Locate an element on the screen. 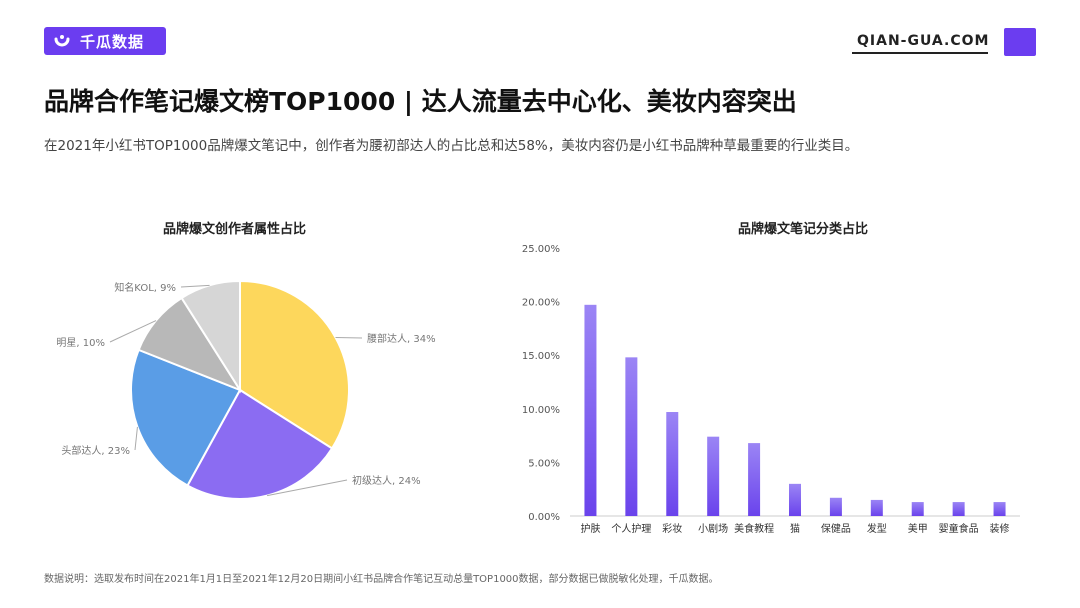  y-tick-label: 10.00% is located at coordinates (541, 410).